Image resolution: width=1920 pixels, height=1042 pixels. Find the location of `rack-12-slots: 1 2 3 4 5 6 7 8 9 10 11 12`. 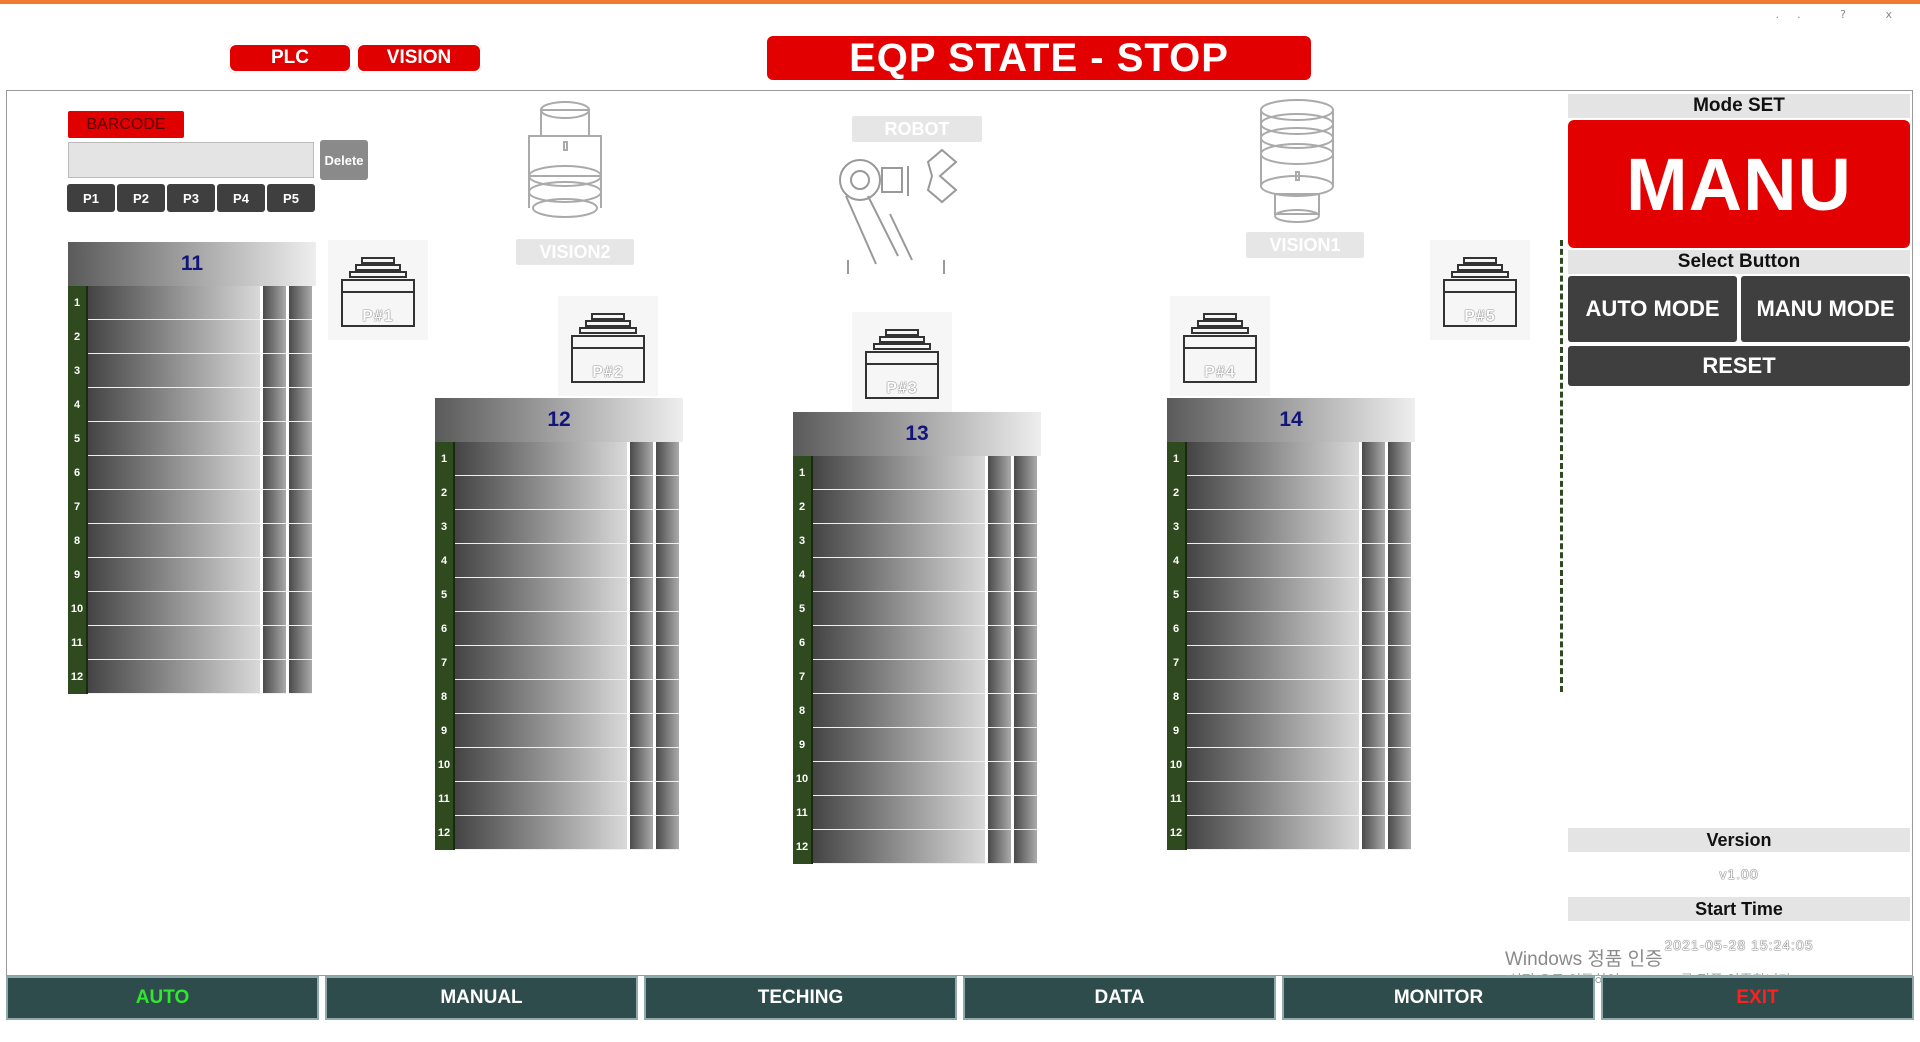

rack-12-slots: 1 2 3 4 5 6 7 8 9 10 11 12 is located at coordinates (559, 646).